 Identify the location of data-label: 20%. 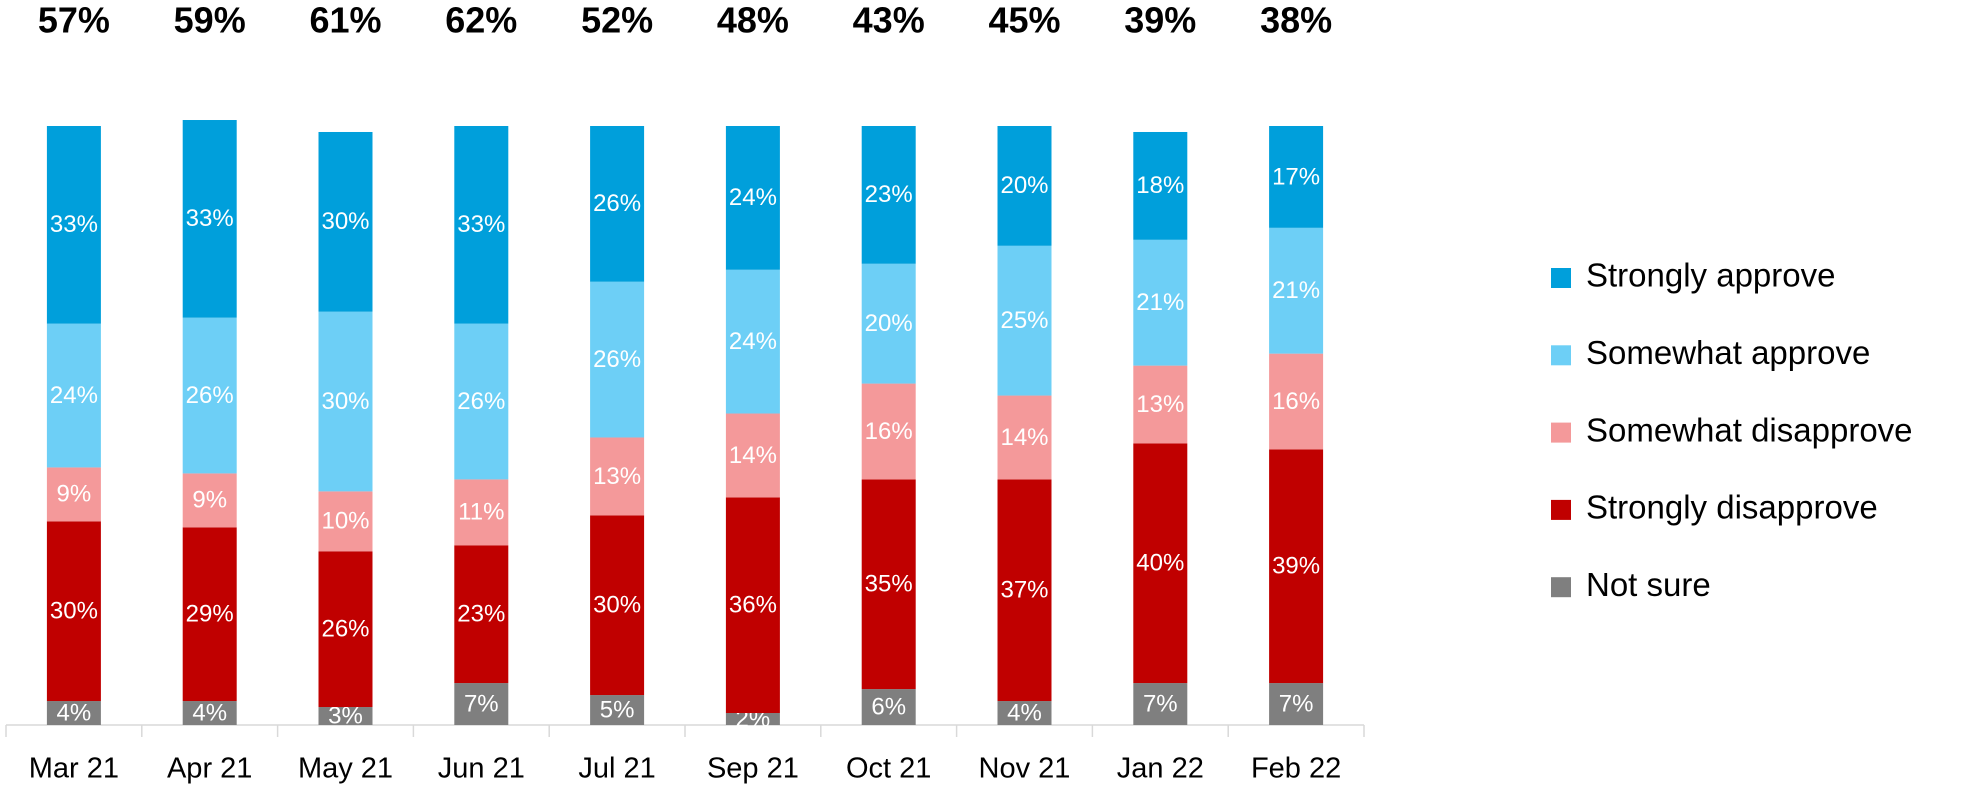
(1024, 185).